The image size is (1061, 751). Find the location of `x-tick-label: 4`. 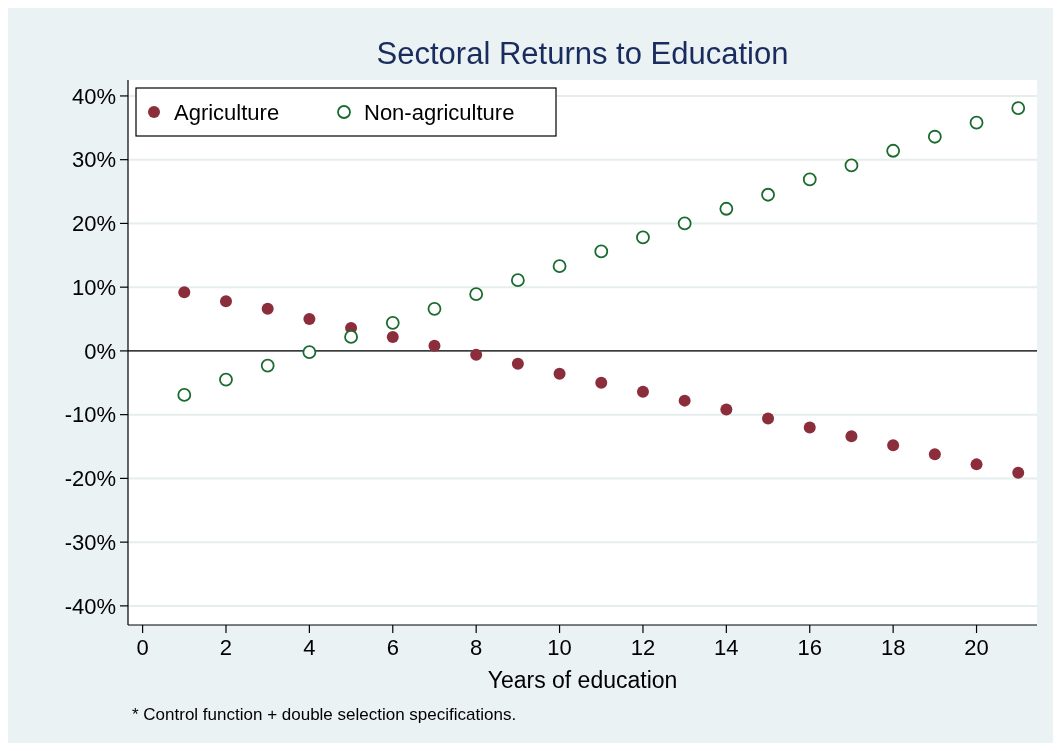

x-tick-label: 4 is located at coordinates (309, 647).